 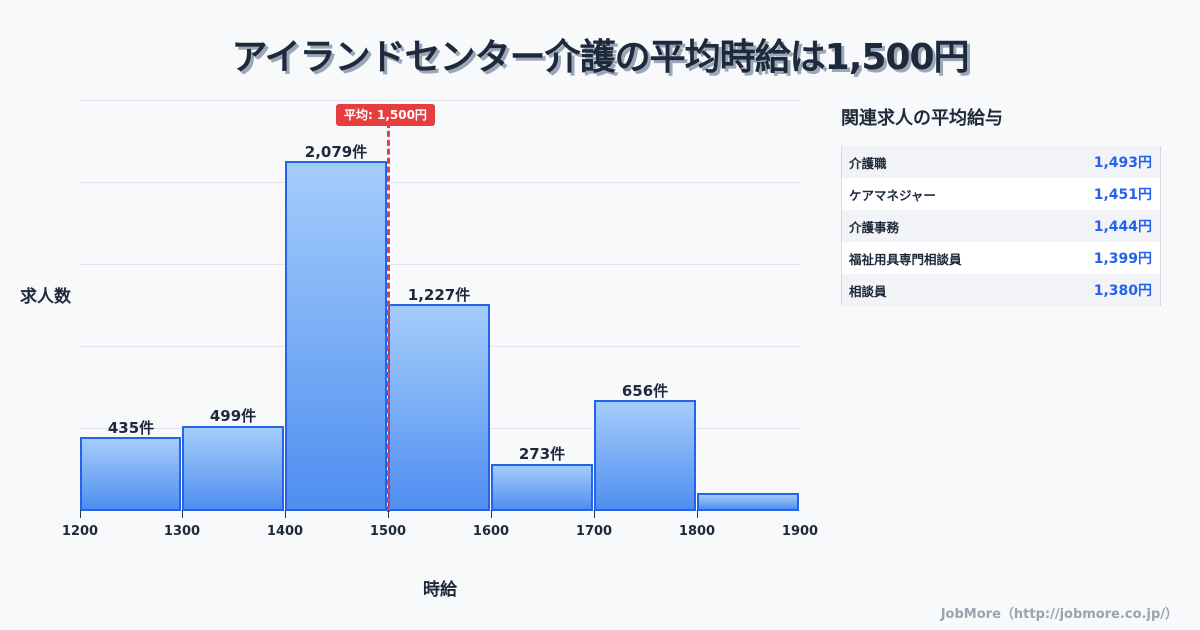 I want to click on footer-credit: JobMore（http://jobmore.co.jp/）, so click(x=1059, y=614).